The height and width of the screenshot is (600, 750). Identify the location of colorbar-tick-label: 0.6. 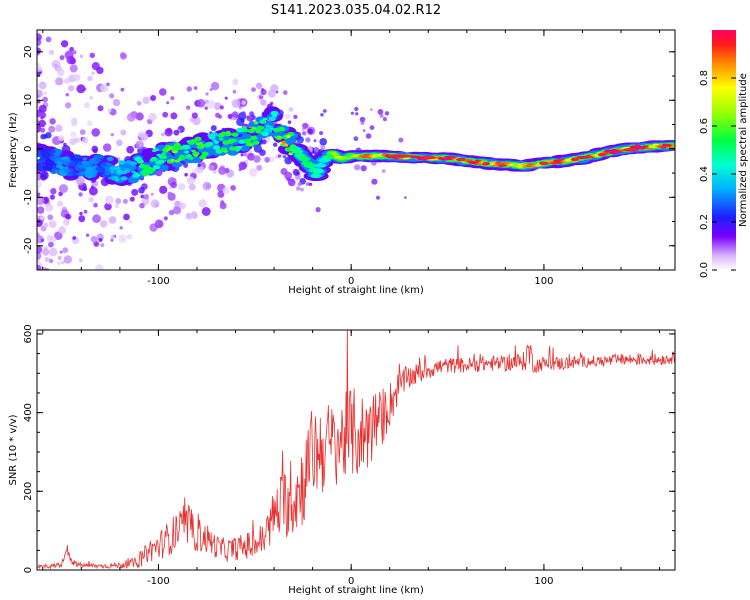
(704, 126).